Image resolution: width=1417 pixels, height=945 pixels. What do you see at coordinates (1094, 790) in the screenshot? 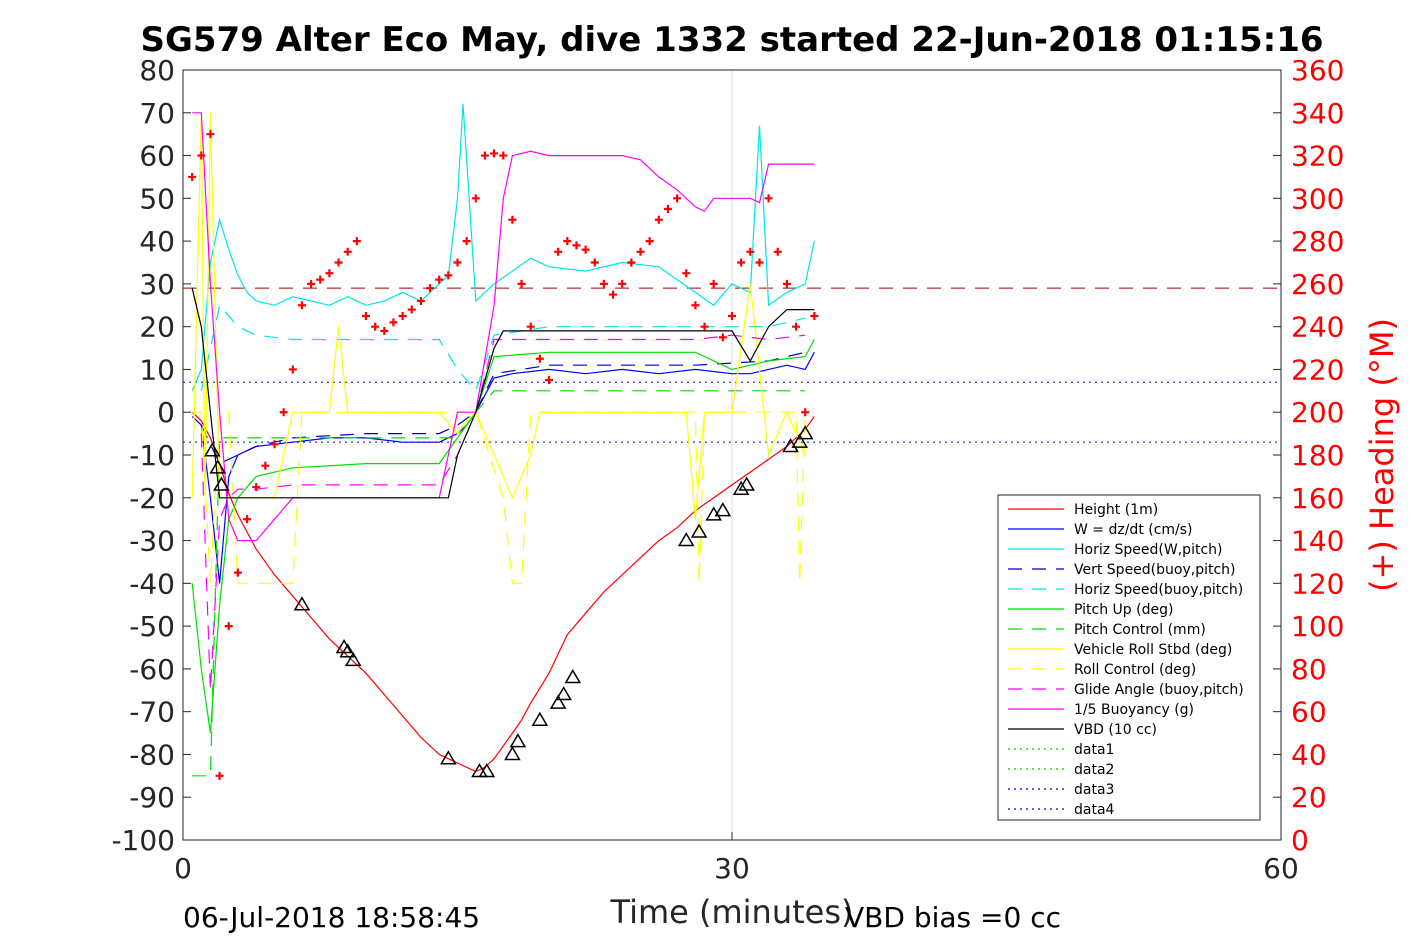
I see `legend-label: data3` at bounding box center [1094, 790].